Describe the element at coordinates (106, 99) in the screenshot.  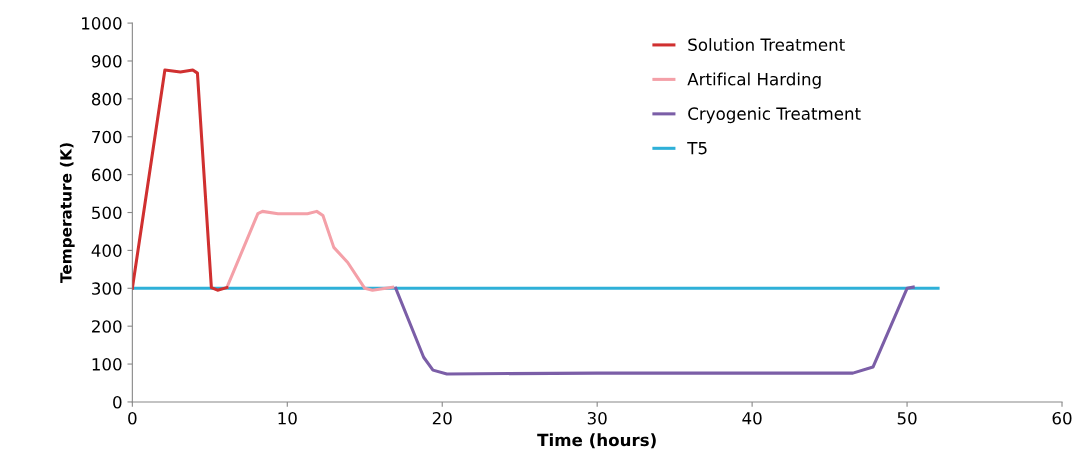
I see `y-tick-label: 800` at that location.